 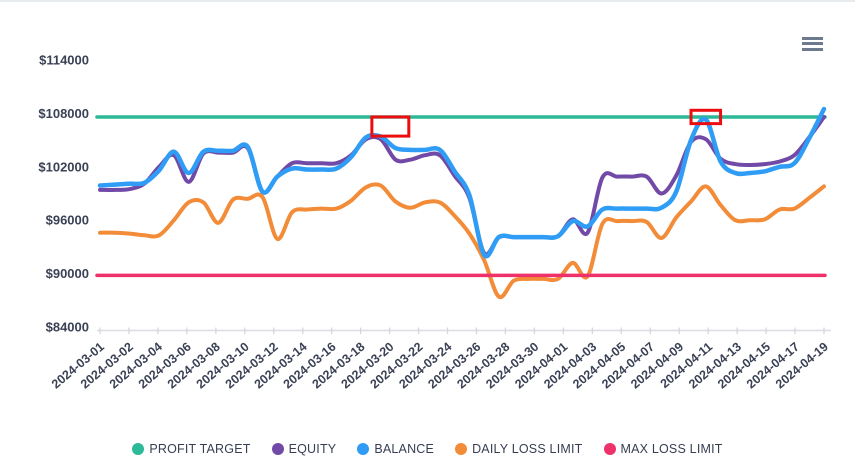 I want to click on legend-item-profit-target: PROFIT TARGET, so click(x=191, y=449).